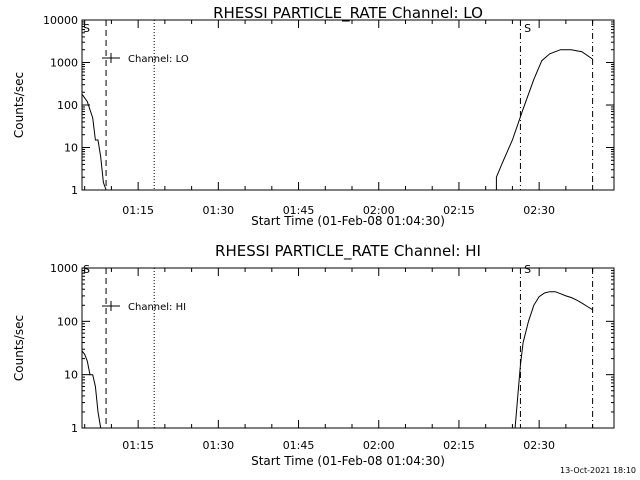  What do you see at coordinates (74, 428) in the screenshot?
I see `chart-1-y-tick-label: 1` at bounding box center [74, 428].